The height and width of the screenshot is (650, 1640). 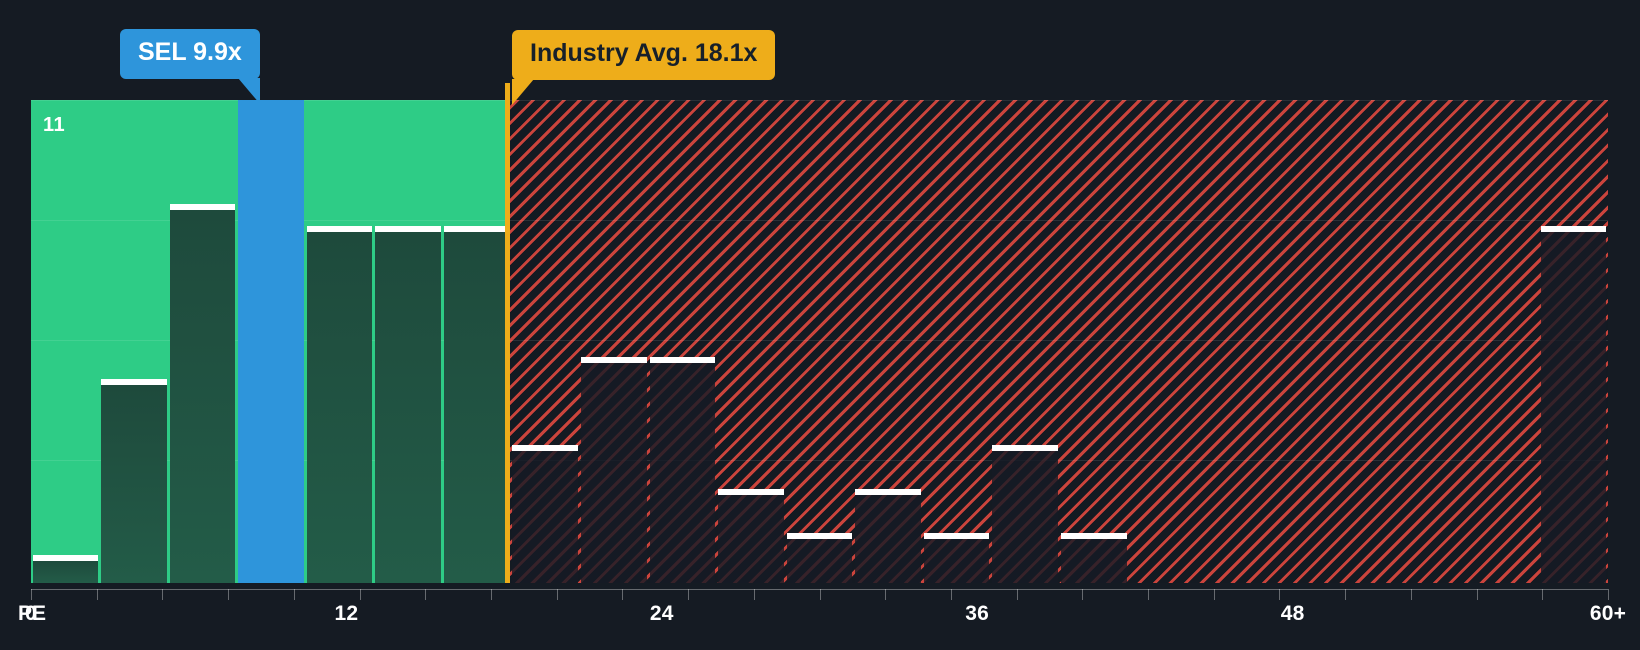 What do you see at coordinates (977, 613) in the screenshot?
I see `x-axis-tick-label: 36` at bounding box center [977, 613].